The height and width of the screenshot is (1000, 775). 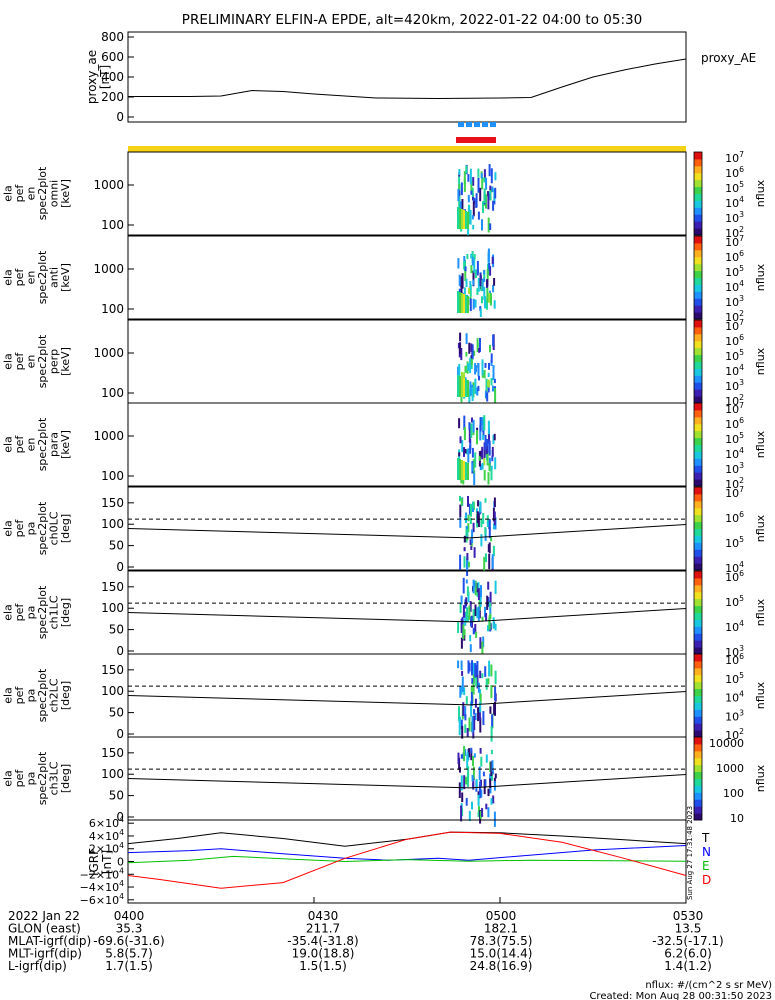 I want to click on omni-frame, so click(x=407, y=193).